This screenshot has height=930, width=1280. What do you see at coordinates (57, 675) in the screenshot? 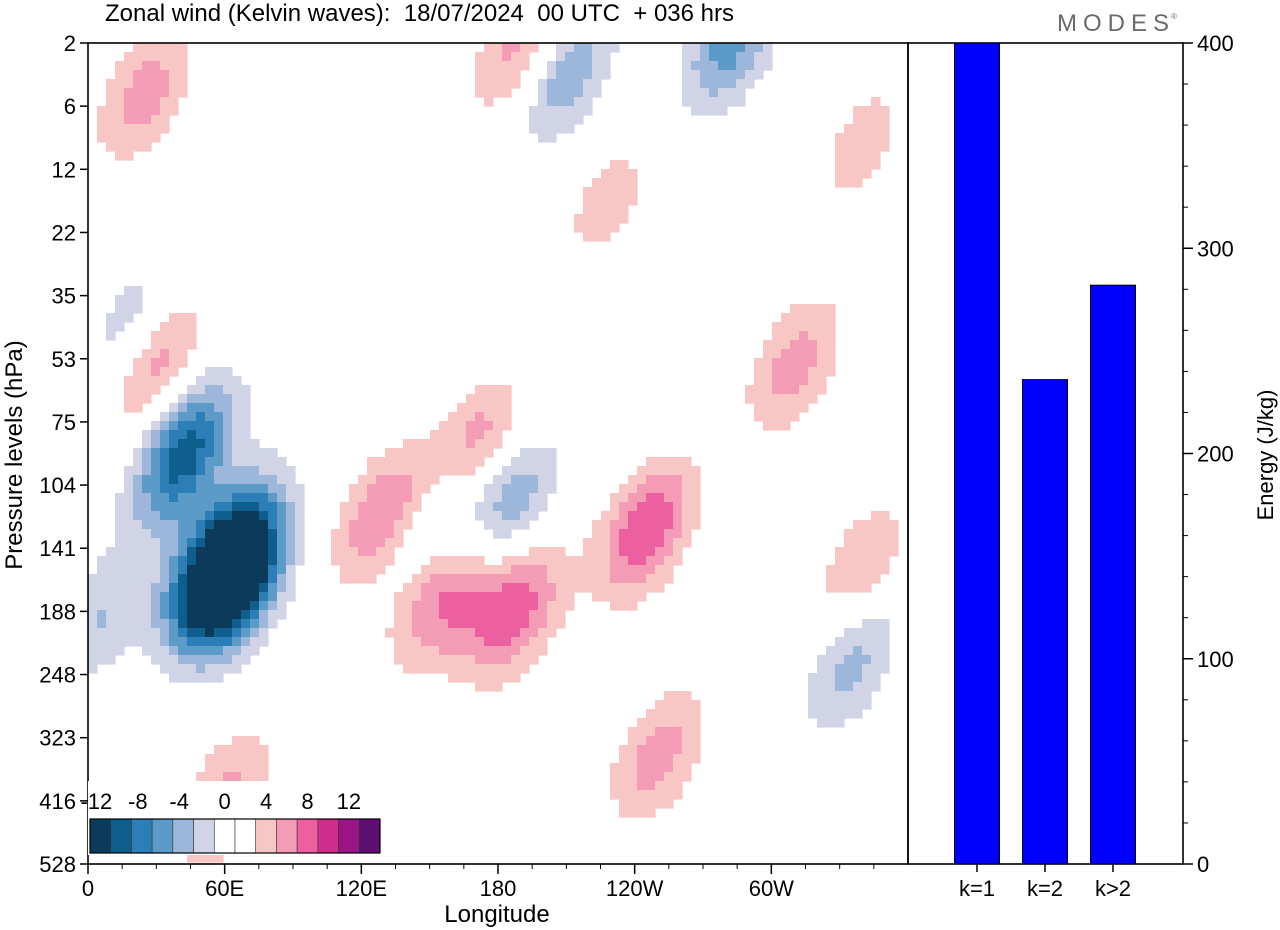
I see `y-tick-label: 248` at bounding box center [57, 675].